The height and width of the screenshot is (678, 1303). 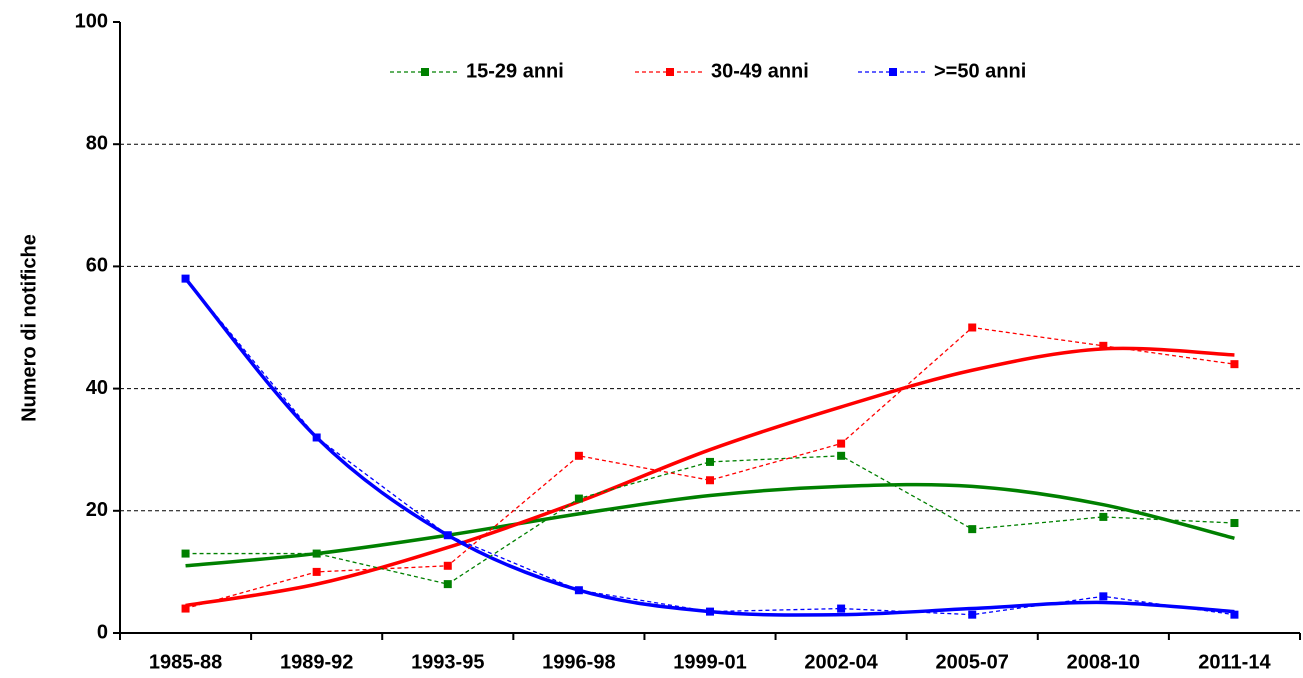 What do you see at coordinates (972, 662) in the screenshot?
I see `x-tick-label: 2005-07` at bounding box center [972, 662].